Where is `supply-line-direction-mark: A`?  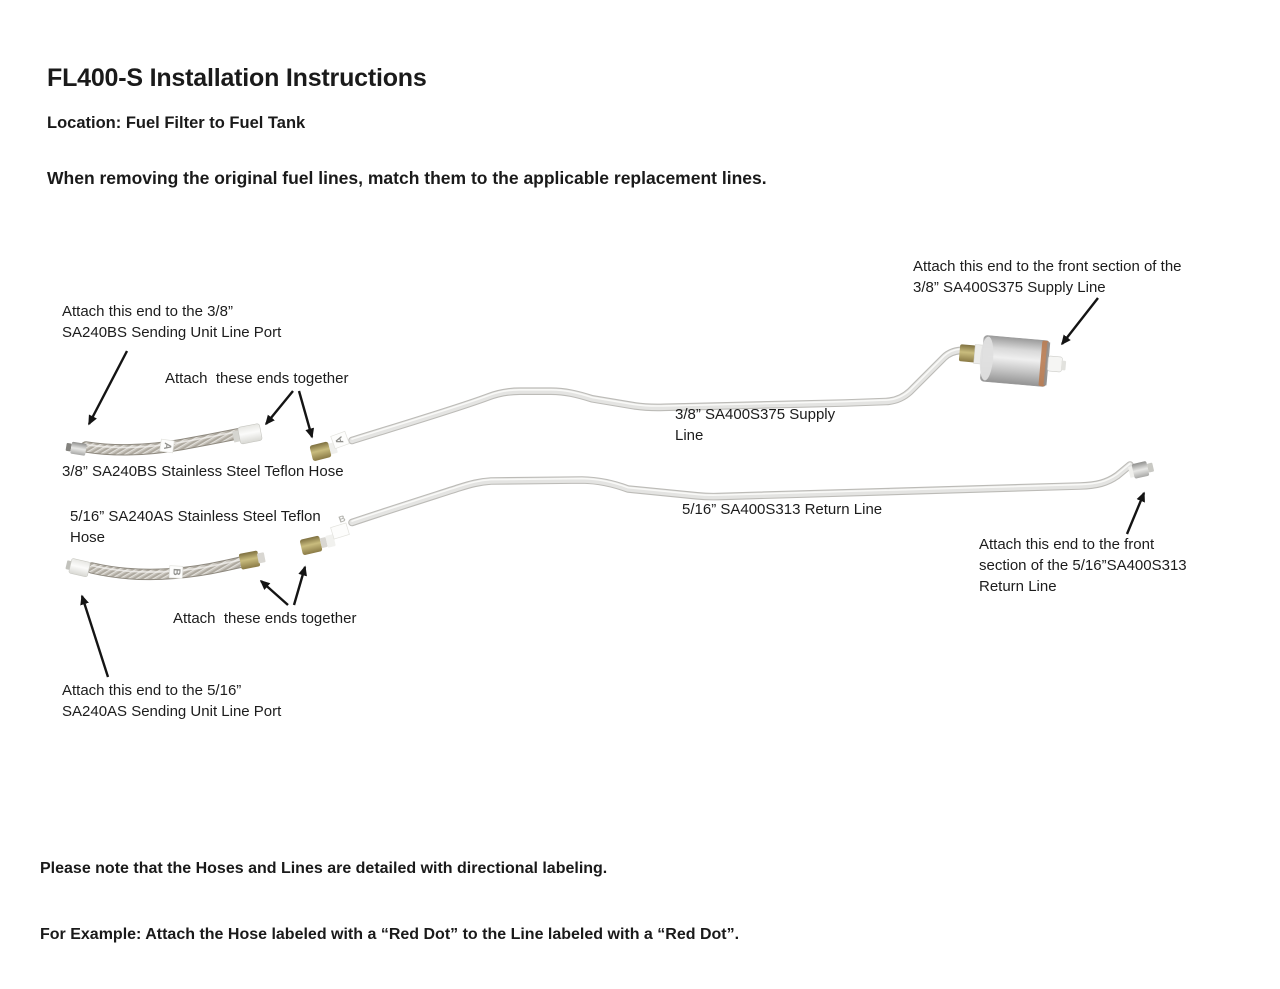
supply-line-direction-mark: A is located at coordinates (340, 440).